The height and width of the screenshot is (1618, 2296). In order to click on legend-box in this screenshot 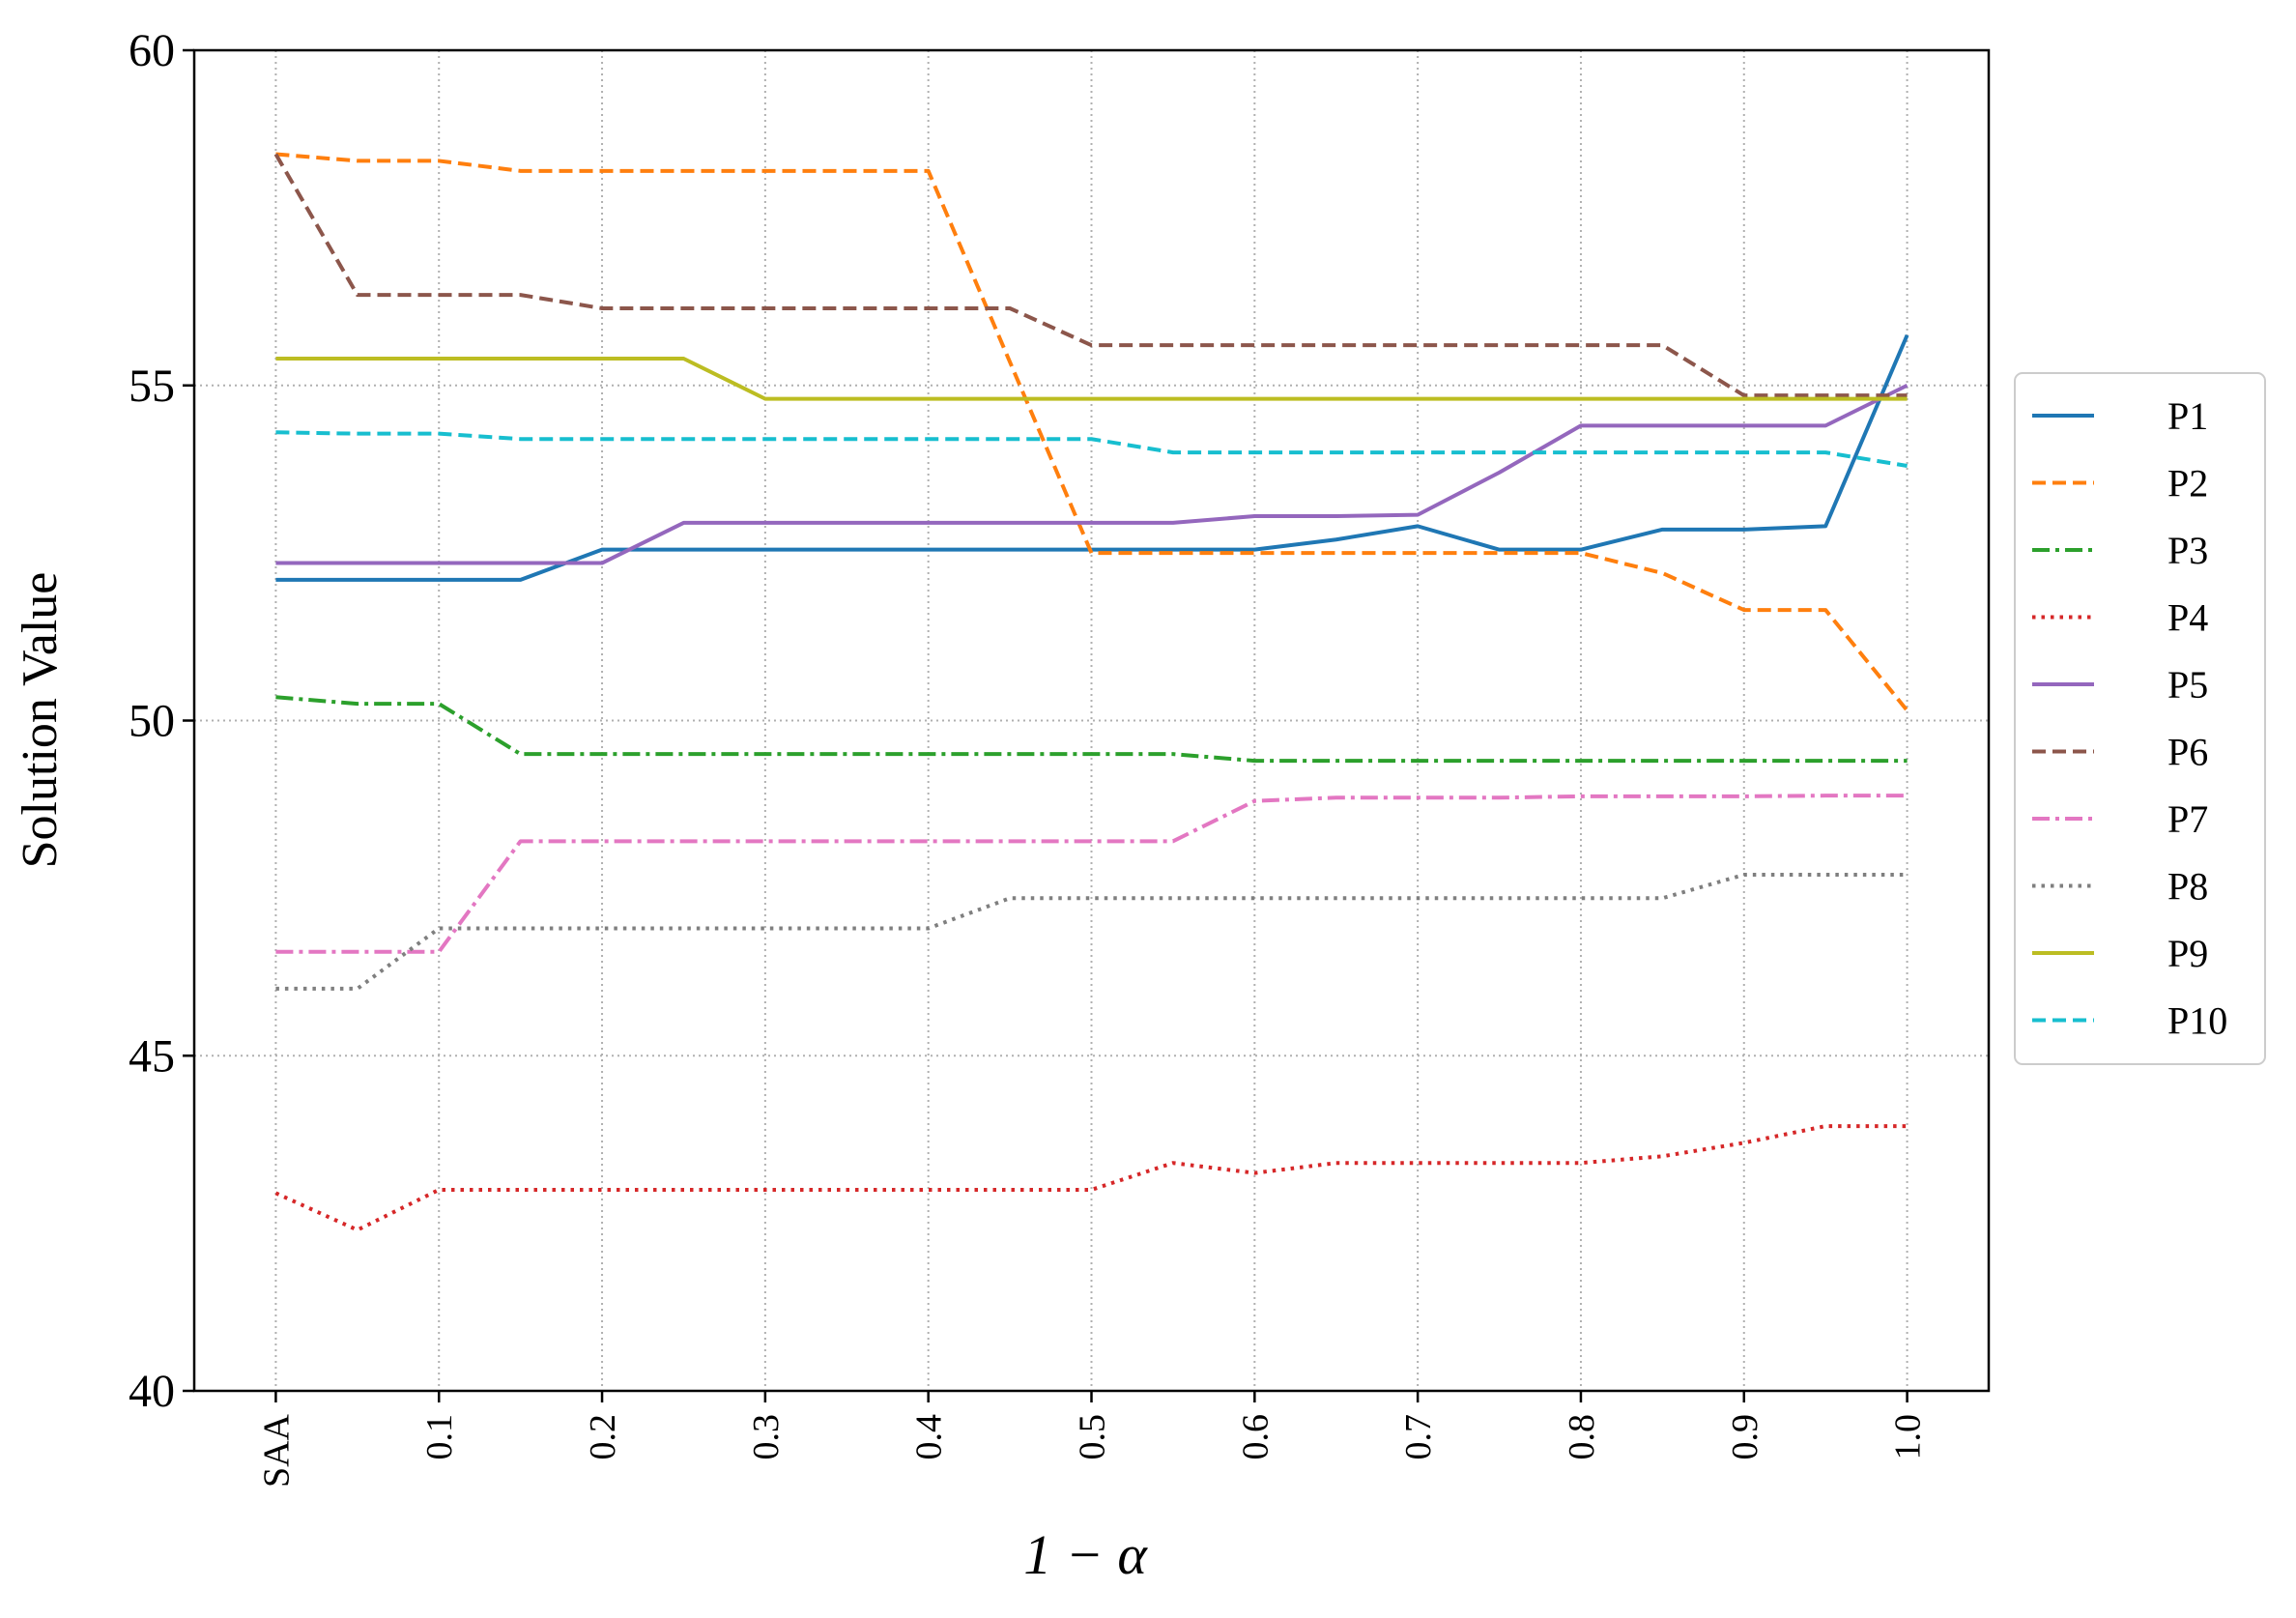, I will do `click(2140, 718)`.